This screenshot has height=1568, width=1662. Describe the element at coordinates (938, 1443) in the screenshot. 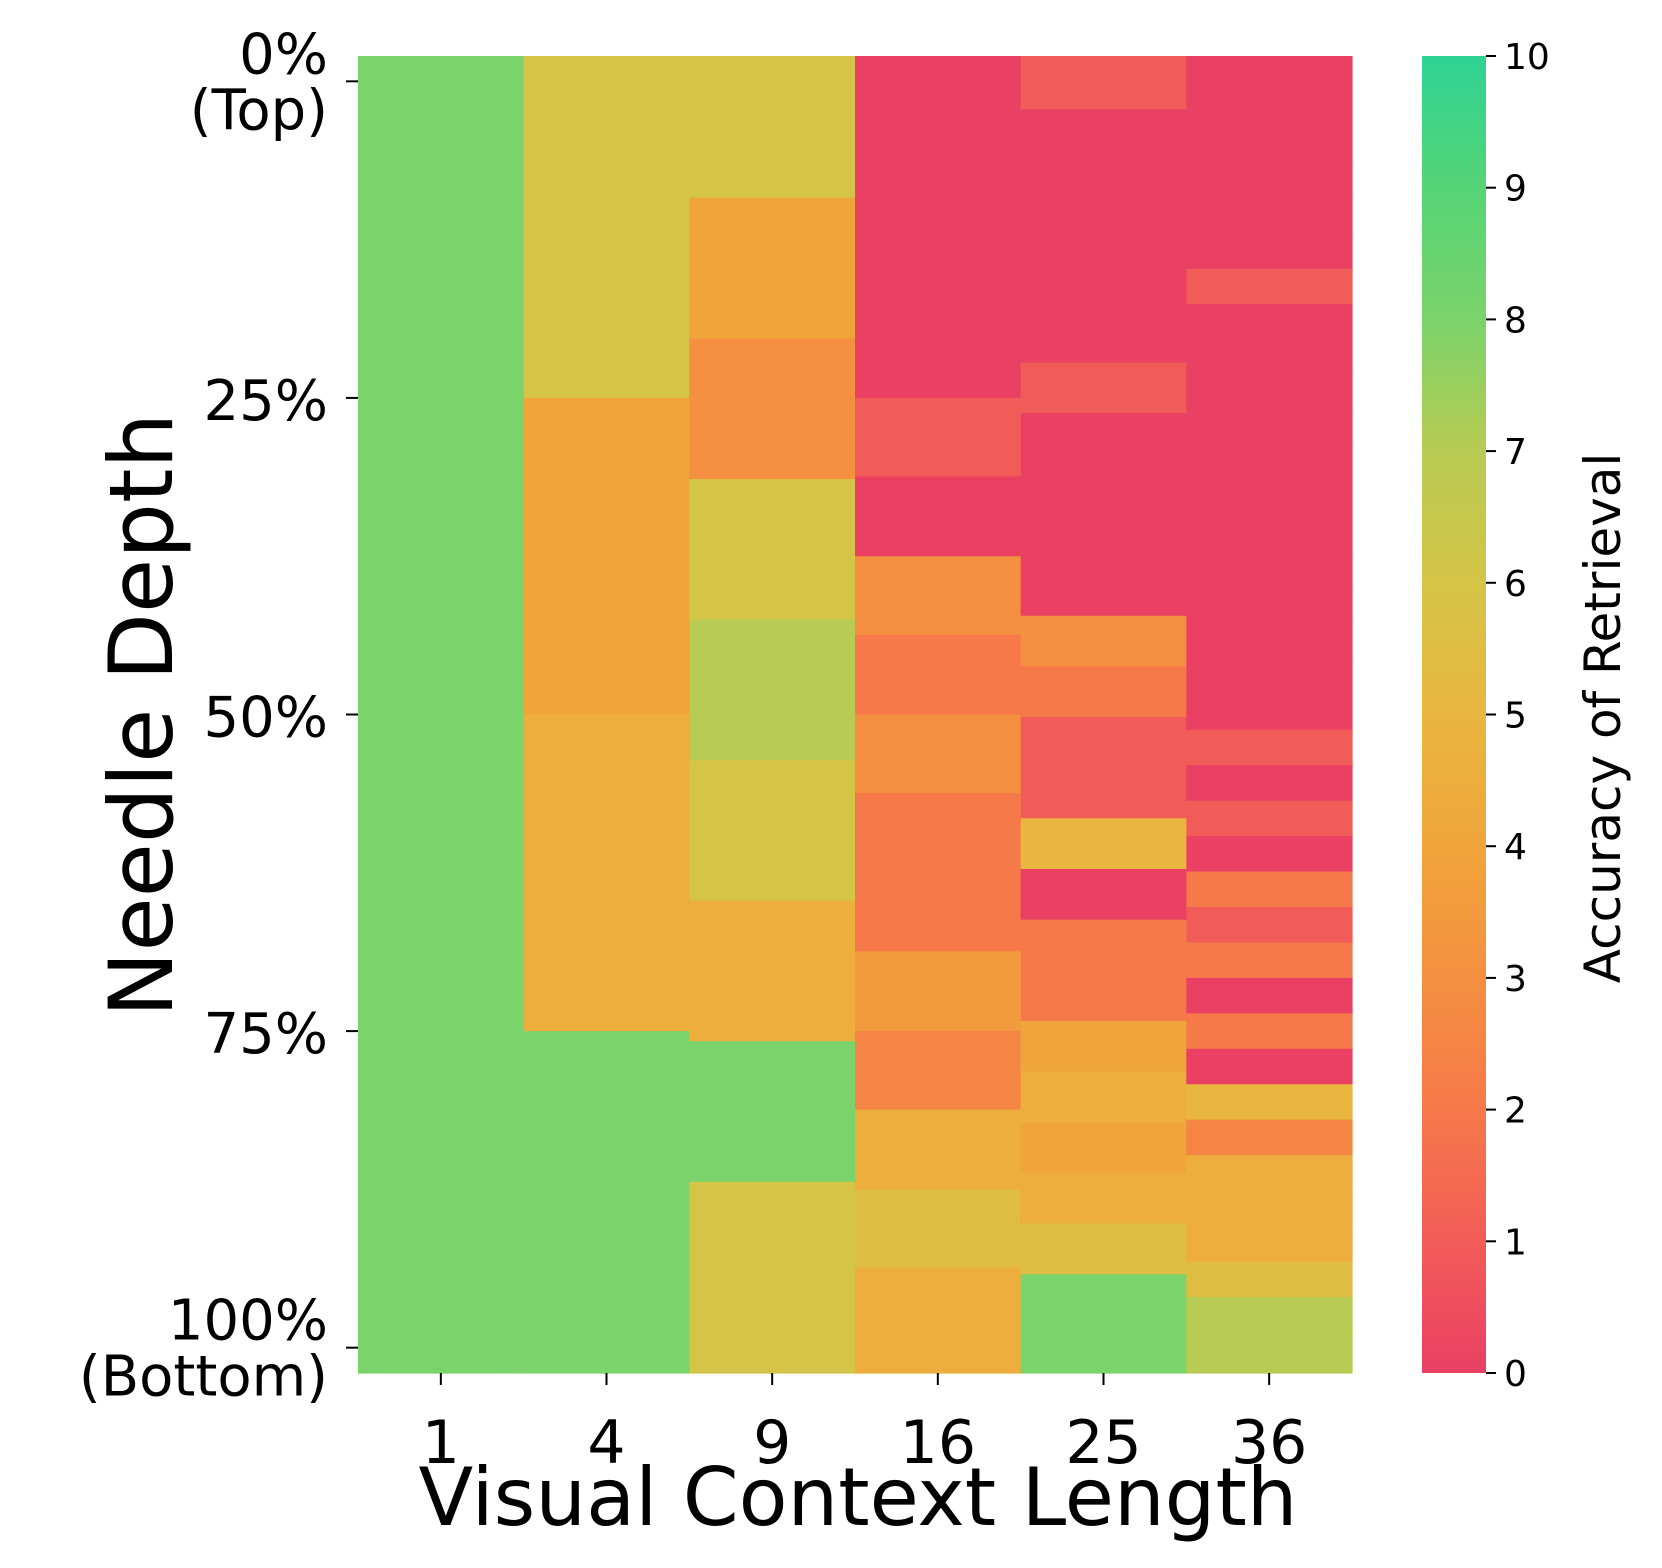

I see `x-tick-label: 16` at that location.